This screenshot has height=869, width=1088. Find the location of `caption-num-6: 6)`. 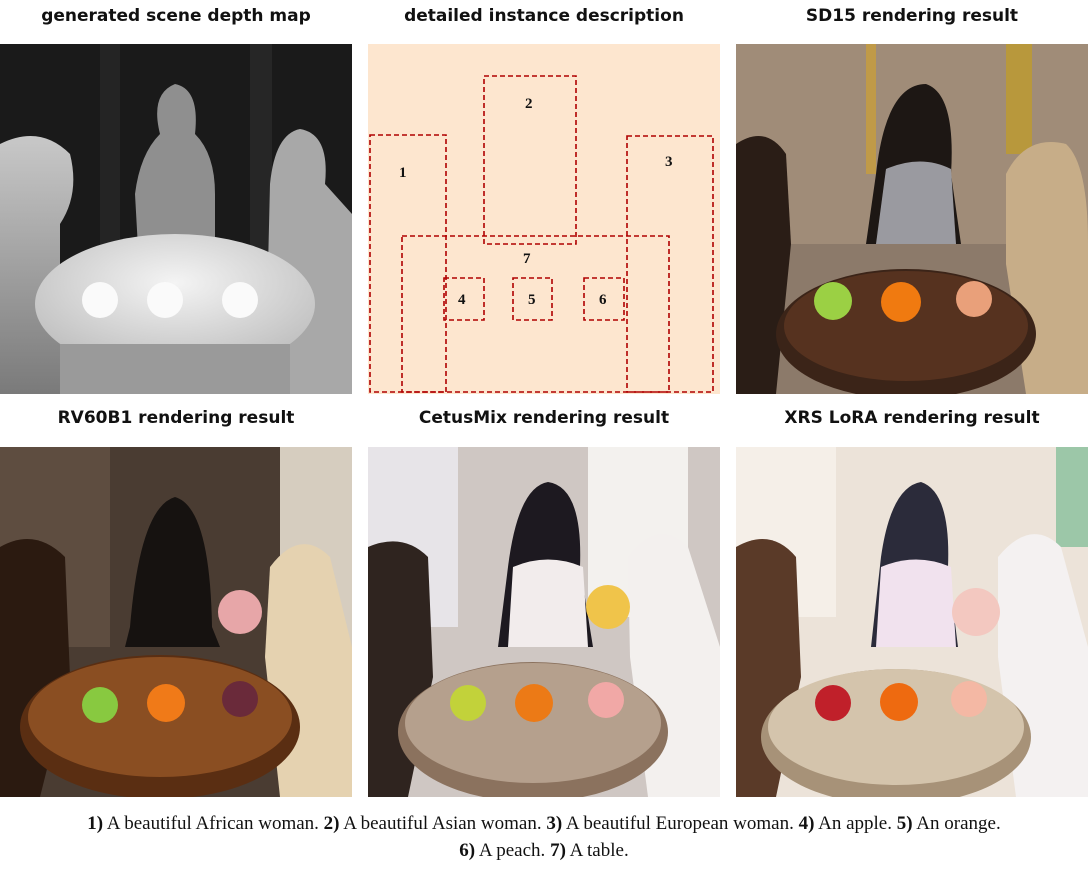

caption-num-6: 6) is located at coordinates (467, 850).